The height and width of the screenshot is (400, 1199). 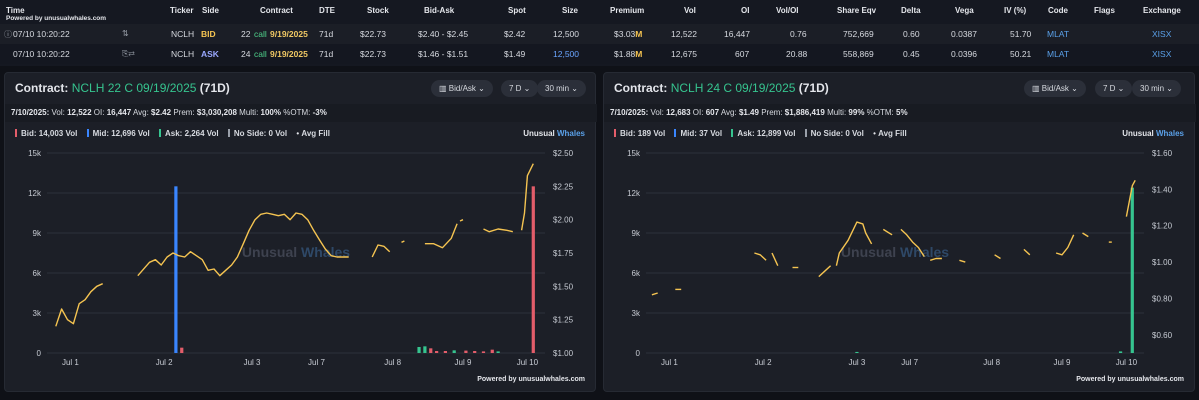 I want to click on x-tick-label: Jul 8, so click(x=991, y=362).